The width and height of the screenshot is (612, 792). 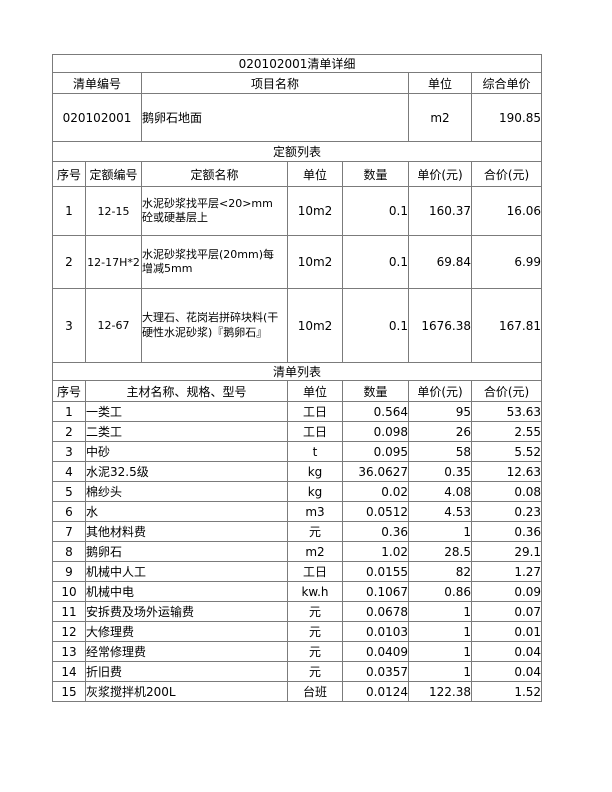 I want to click on total-price-cell: 0.09, so click(x=506, y=591).